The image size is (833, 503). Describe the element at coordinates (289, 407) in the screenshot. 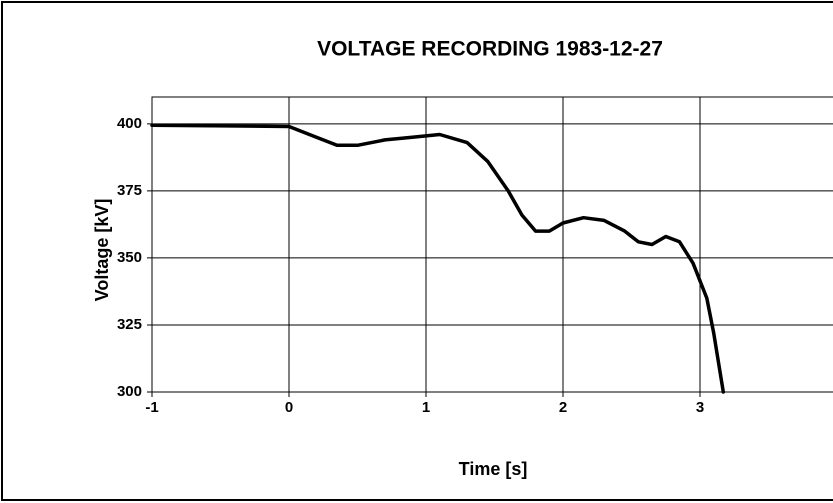

I see `x-tick-label: 0` at that location.